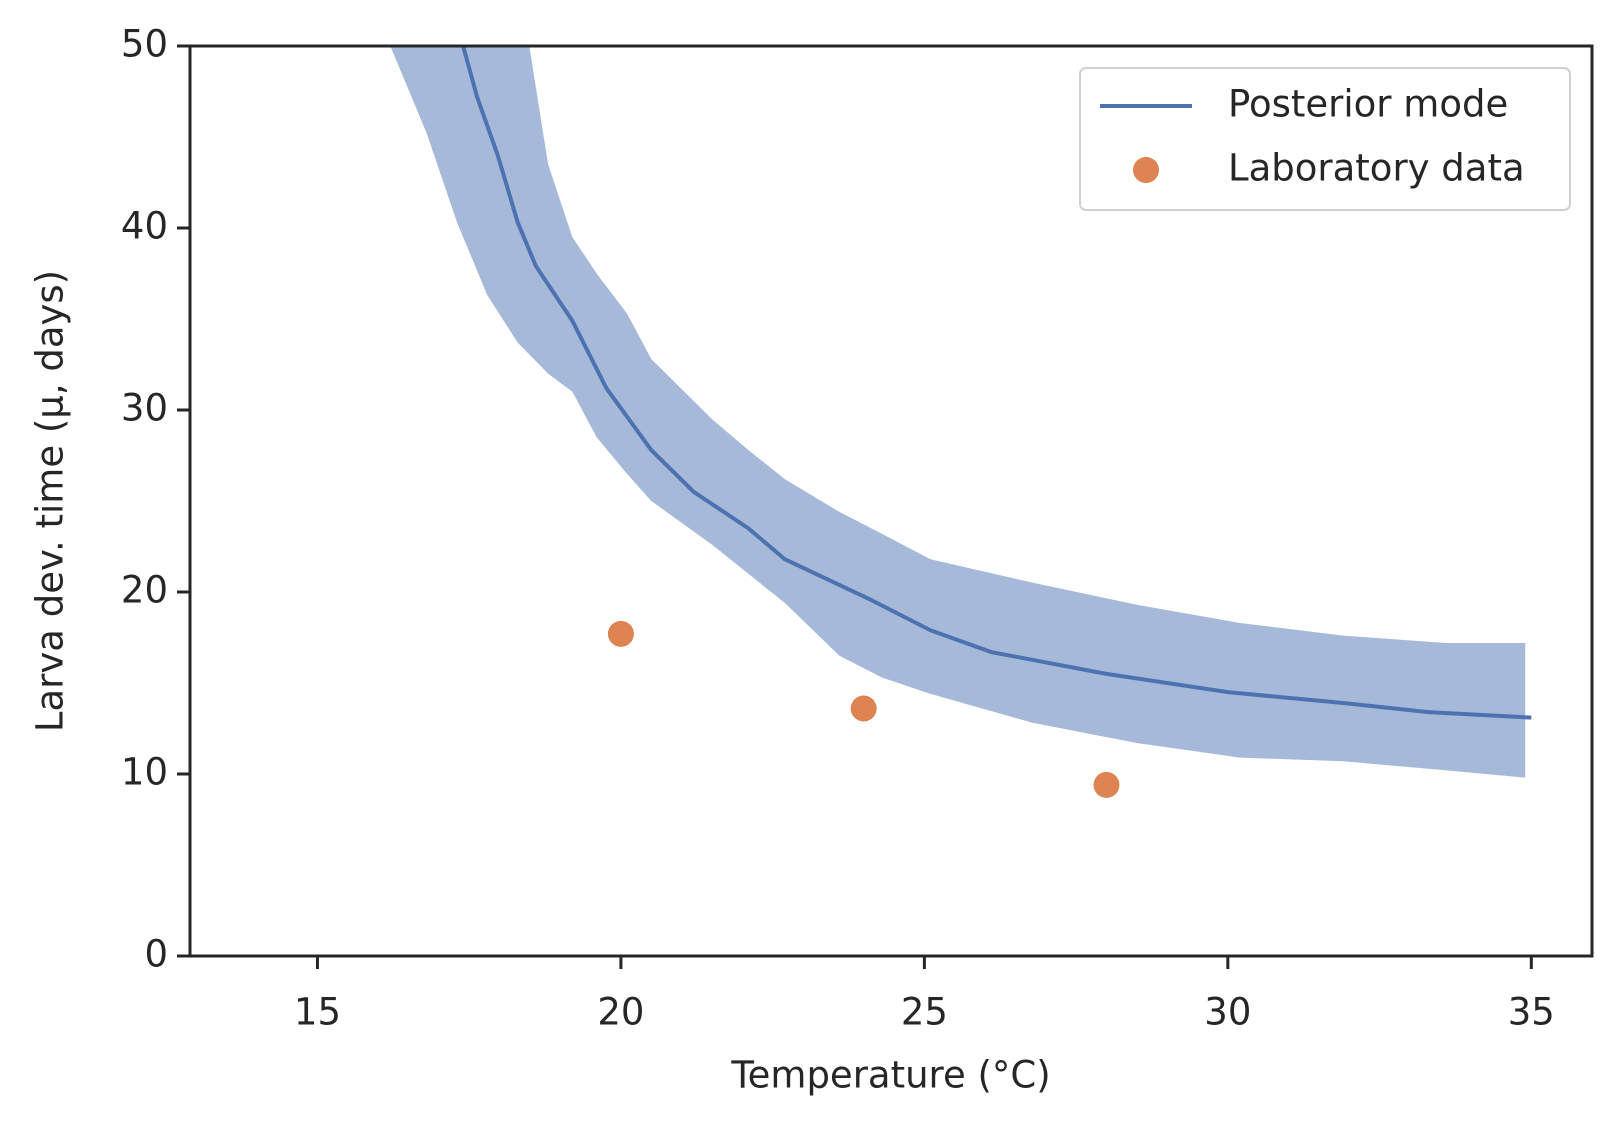 Image resolution: width=1614 pixels, height=1127 pixels. I want to click on y-tick-label: 20, so click(144, 590).